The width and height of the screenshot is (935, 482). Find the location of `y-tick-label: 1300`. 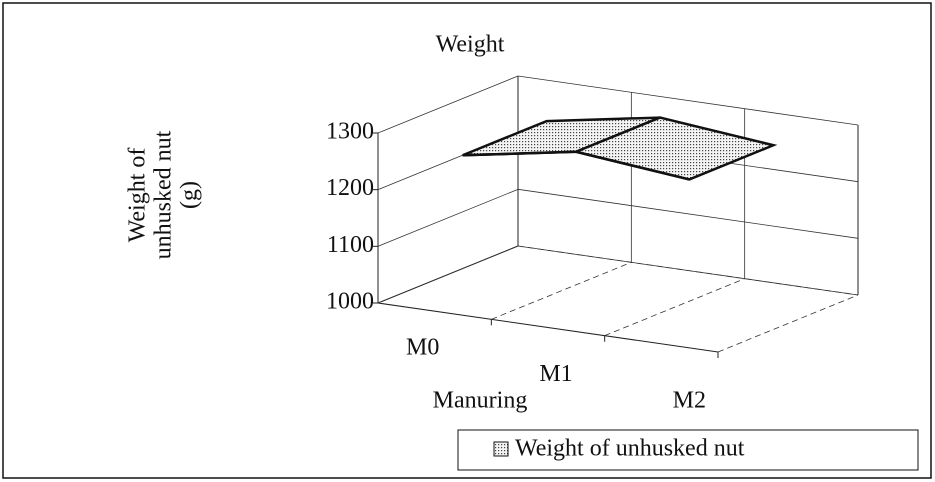

y-tick-label: 1300 is located at coordinates (350, 132).